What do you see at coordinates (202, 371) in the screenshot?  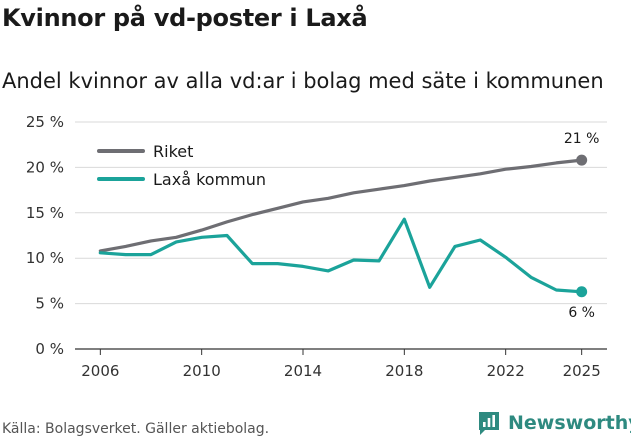 I see `x-tick-label: 2010` at bounding box center [202, 371].